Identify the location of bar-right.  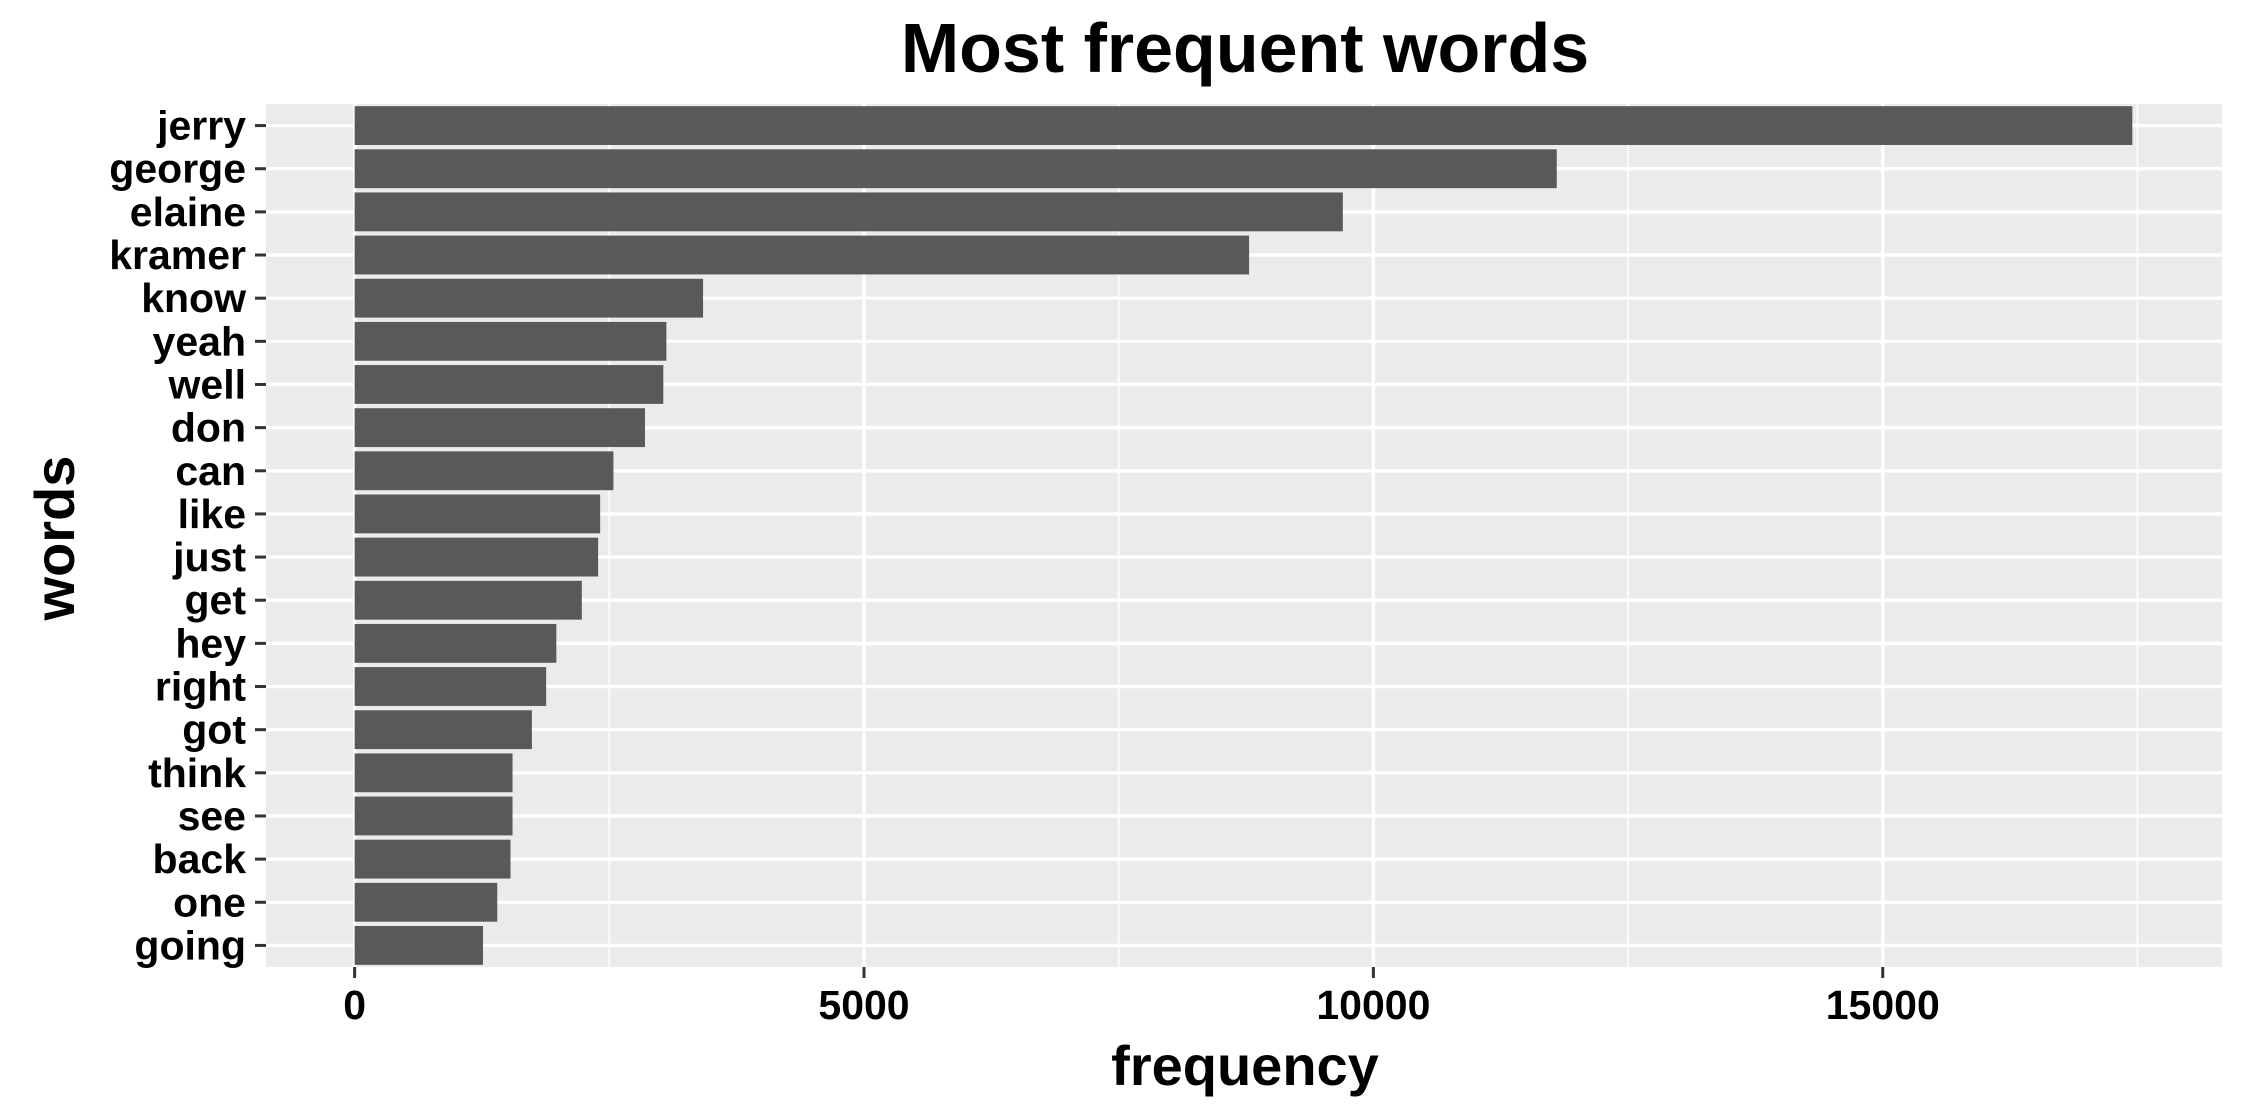
(450, 686).